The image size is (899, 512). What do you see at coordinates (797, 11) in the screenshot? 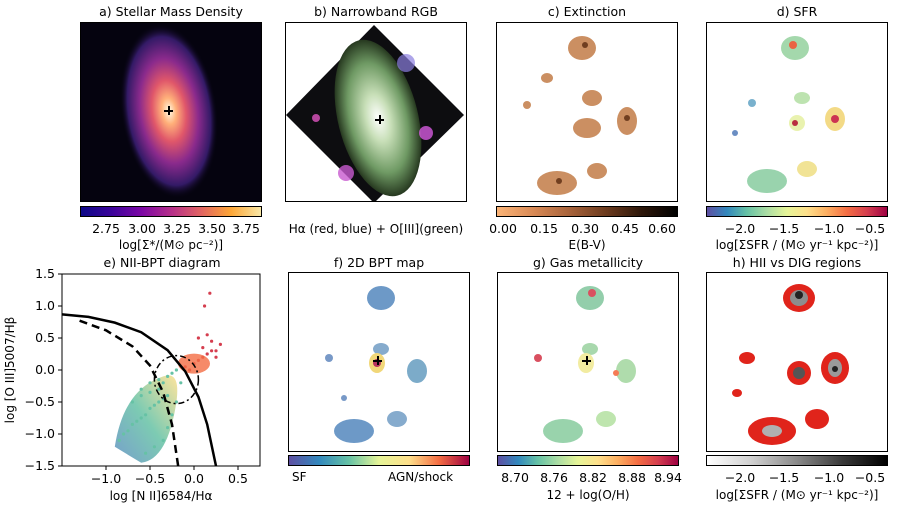
I see `panel-d-title: d) SFR` at bounding box center [797, 11].